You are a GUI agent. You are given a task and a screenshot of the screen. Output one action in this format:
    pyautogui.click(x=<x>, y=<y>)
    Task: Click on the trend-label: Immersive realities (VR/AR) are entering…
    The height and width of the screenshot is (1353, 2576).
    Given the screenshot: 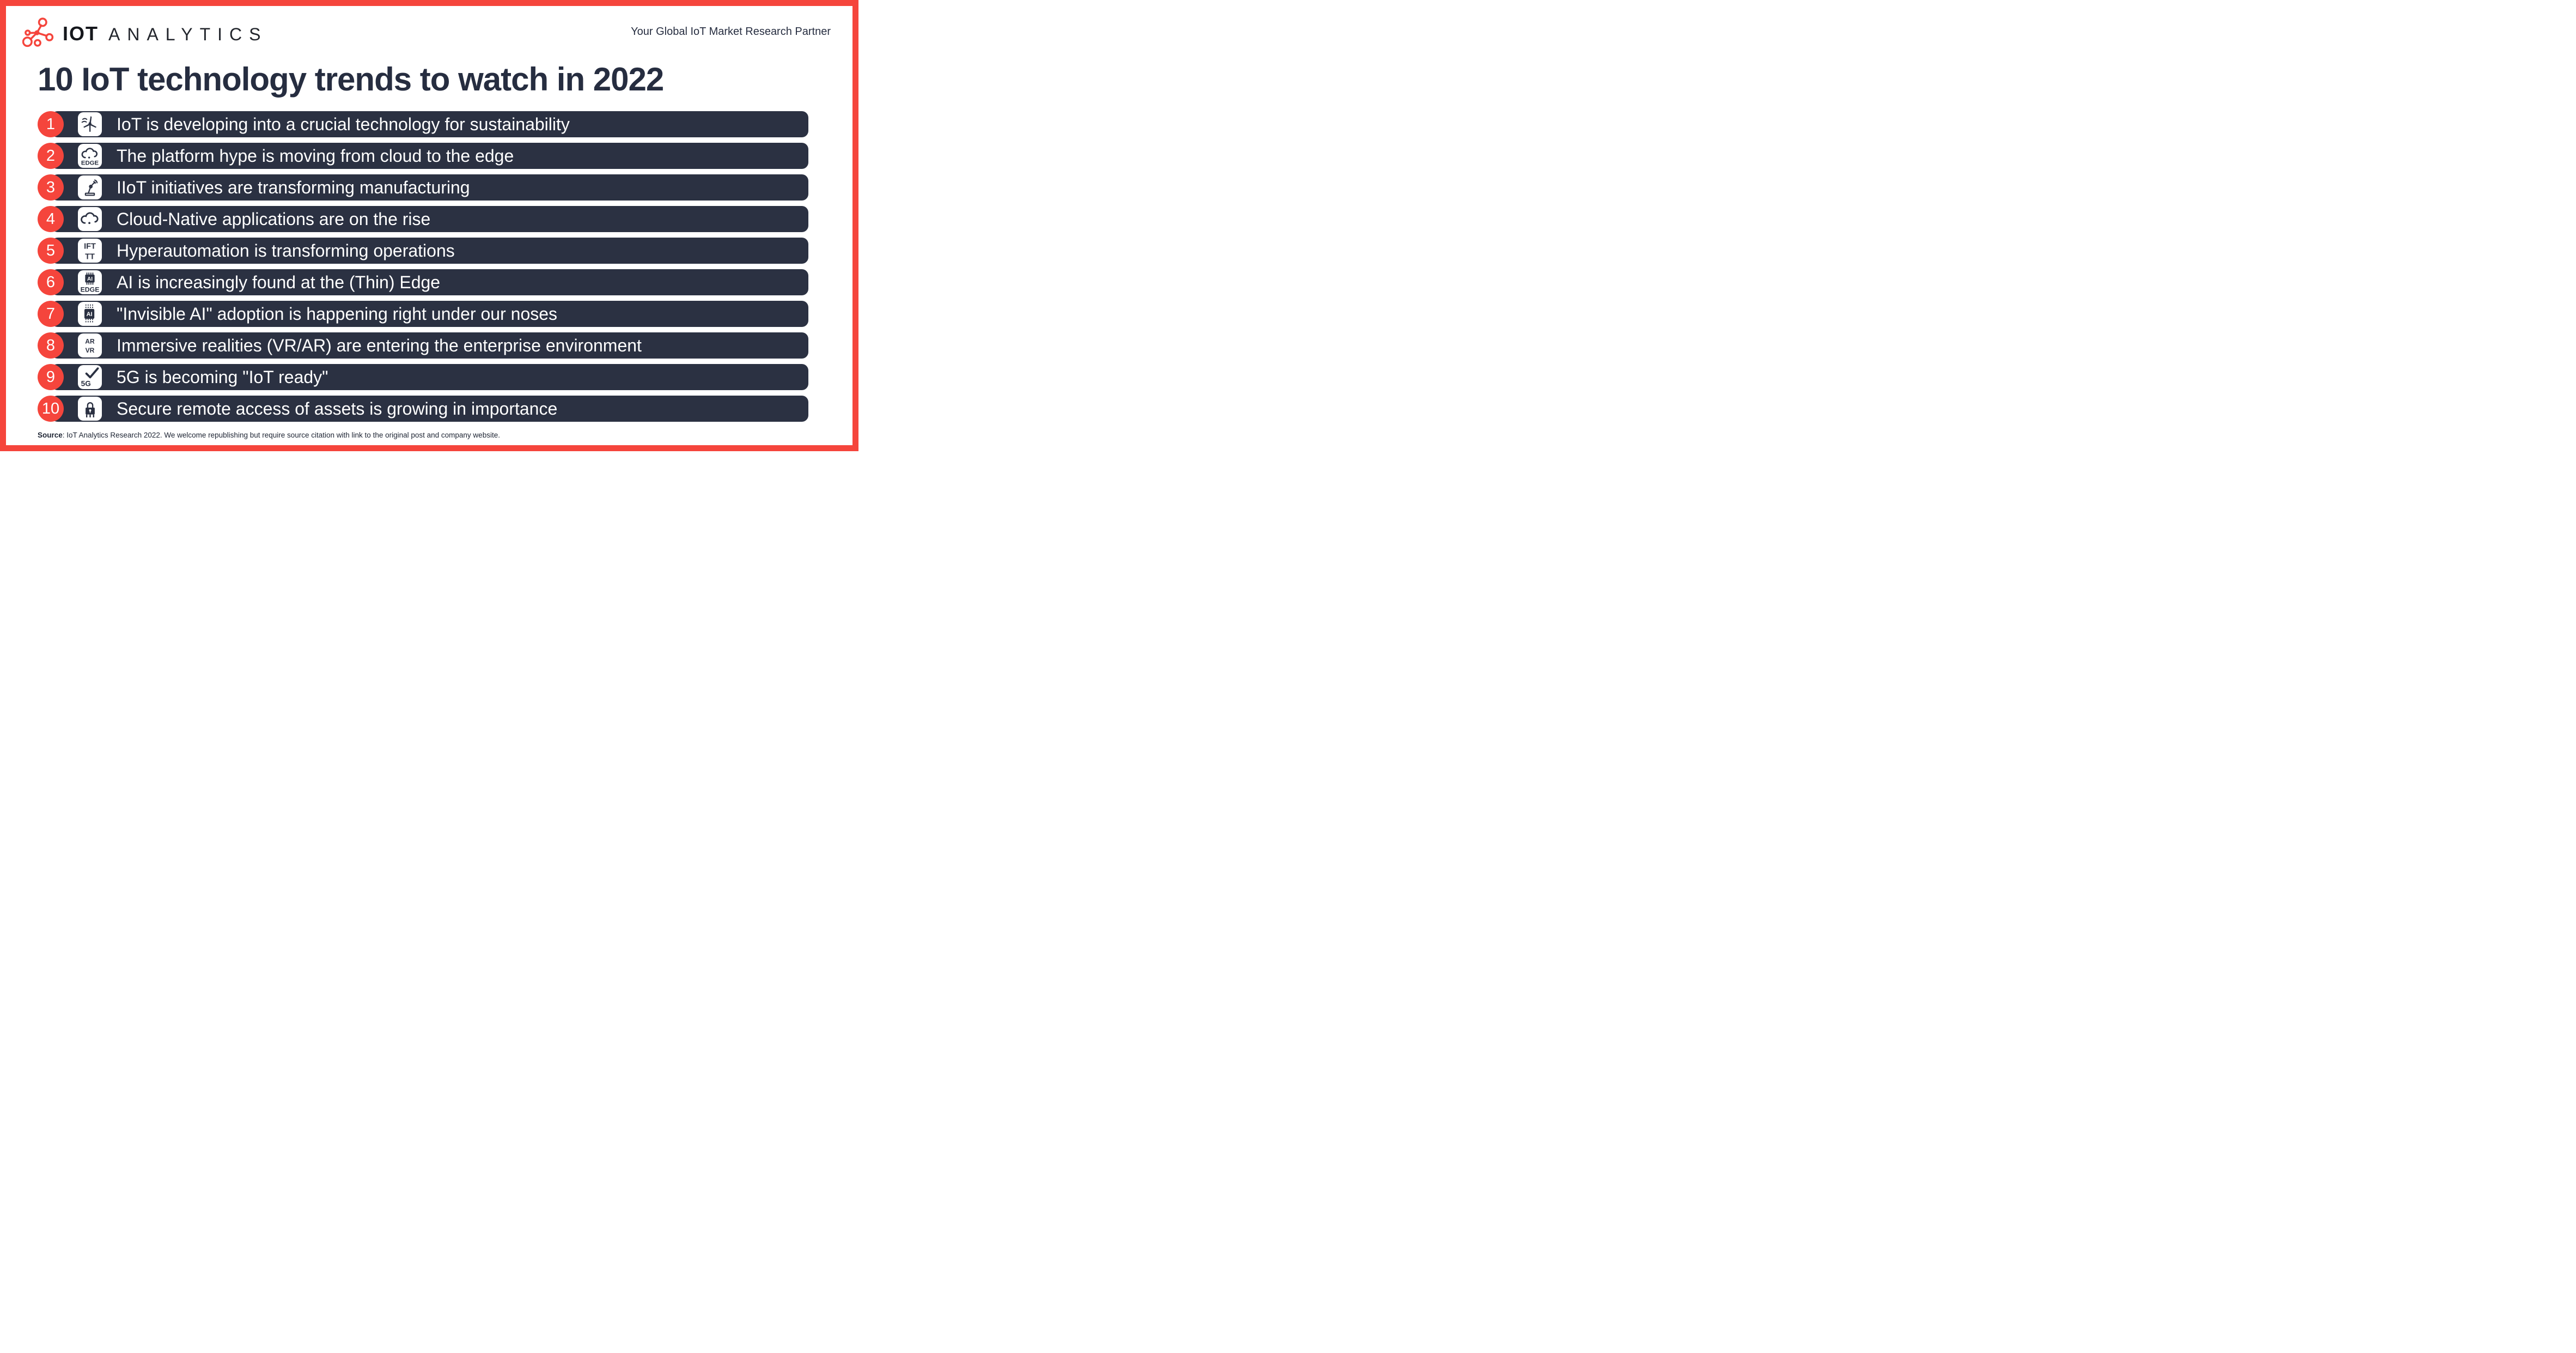 What is the action you would take?
    pyautogui.click(x=380, y=345)
    